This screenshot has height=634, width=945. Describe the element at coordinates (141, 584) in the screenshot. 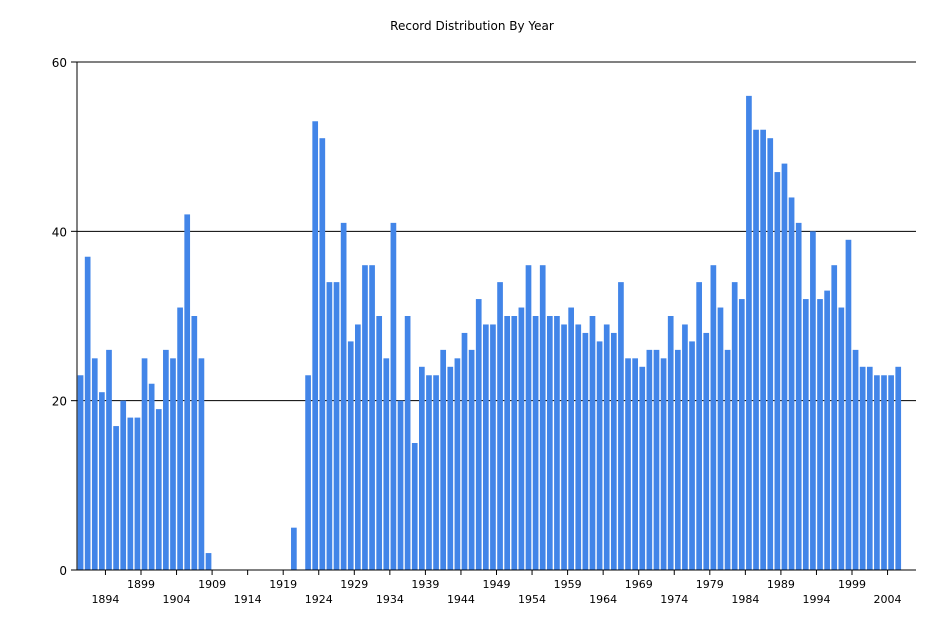

I see `x-tick-label: 1899` at that location.